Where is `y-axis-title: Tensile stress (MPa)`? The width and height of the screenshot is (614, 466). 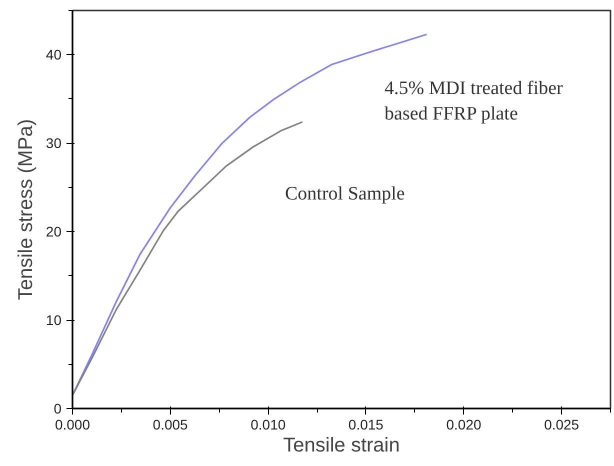
y-axis-title: Tensile stress (MPa) is located at coordinates (25, 209).